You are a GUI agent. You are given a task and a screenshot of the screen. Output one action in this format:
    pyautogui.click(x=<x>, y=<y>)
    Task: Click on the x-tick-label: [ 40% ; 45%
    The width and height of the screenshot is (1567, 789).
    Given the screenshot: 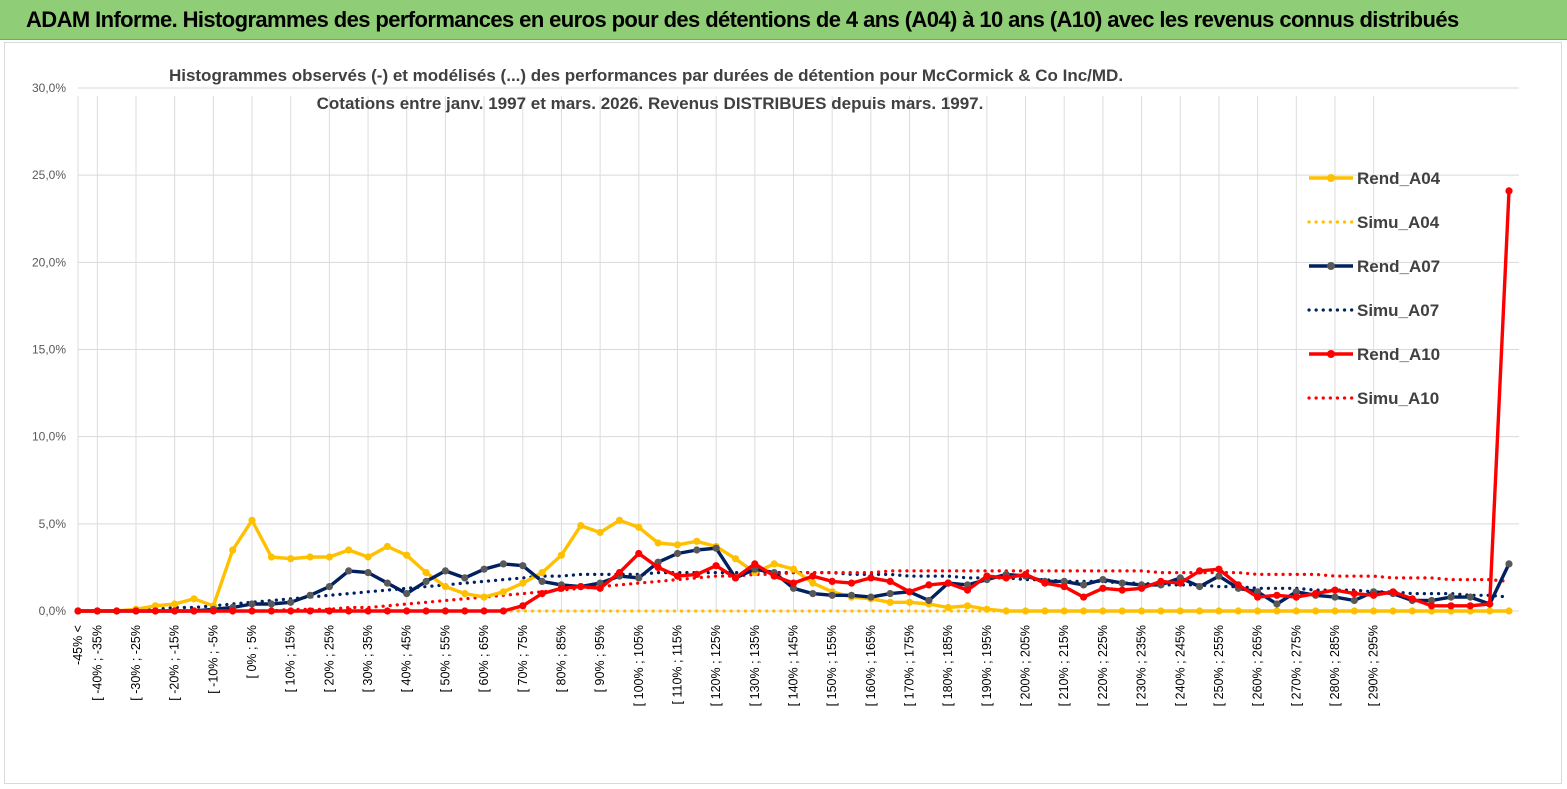 What is the action you would take?
    pyautogui.click(x=407, y=658)
    